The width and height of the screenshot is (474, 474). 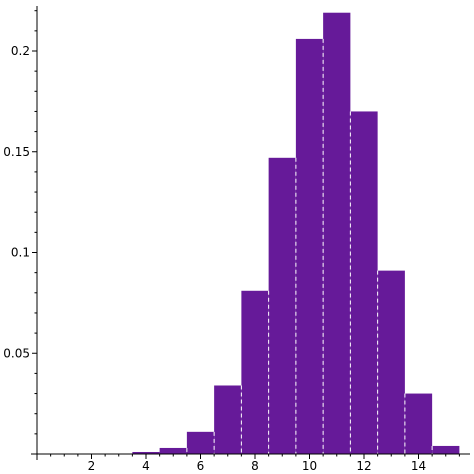 I want to click on x-tick-label-8: 8, so click(x=255, y=466).